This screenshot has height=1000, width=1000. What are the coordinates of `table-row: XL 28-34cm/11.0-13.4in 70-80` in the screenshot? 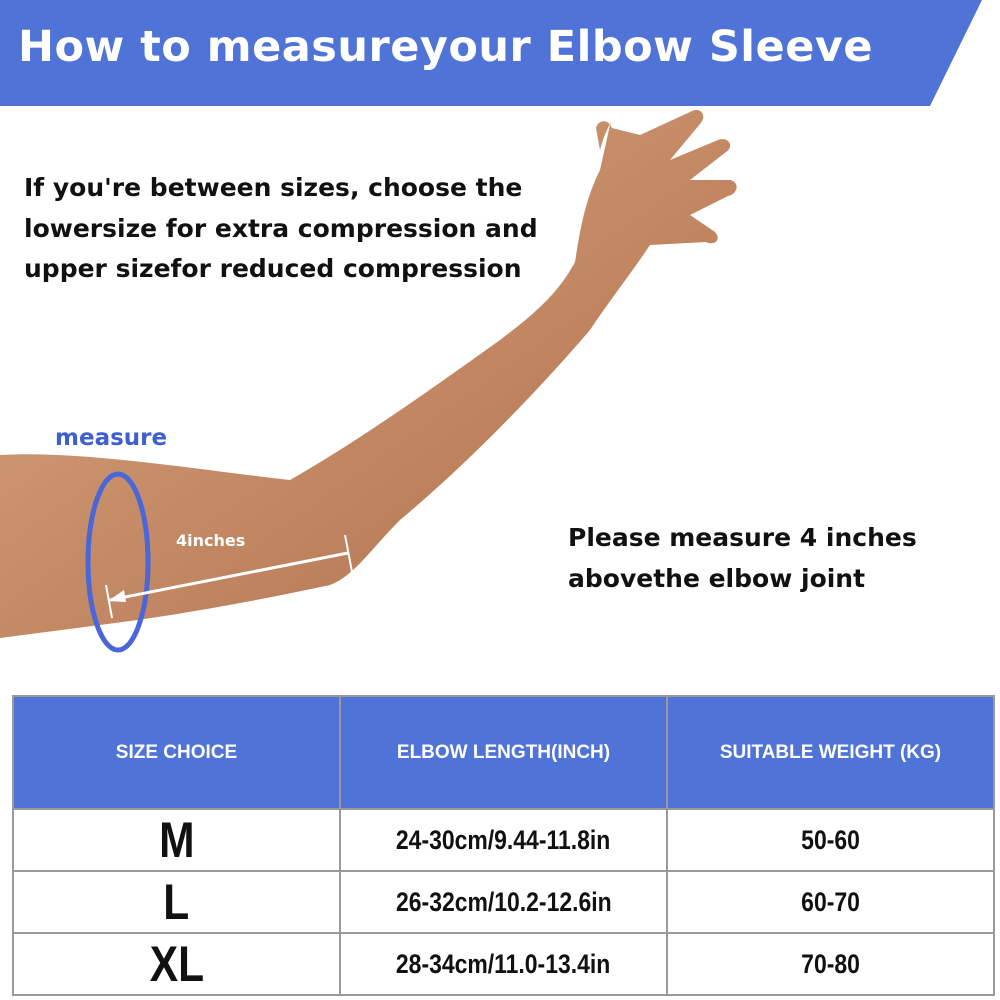 It's located at (503, 964).